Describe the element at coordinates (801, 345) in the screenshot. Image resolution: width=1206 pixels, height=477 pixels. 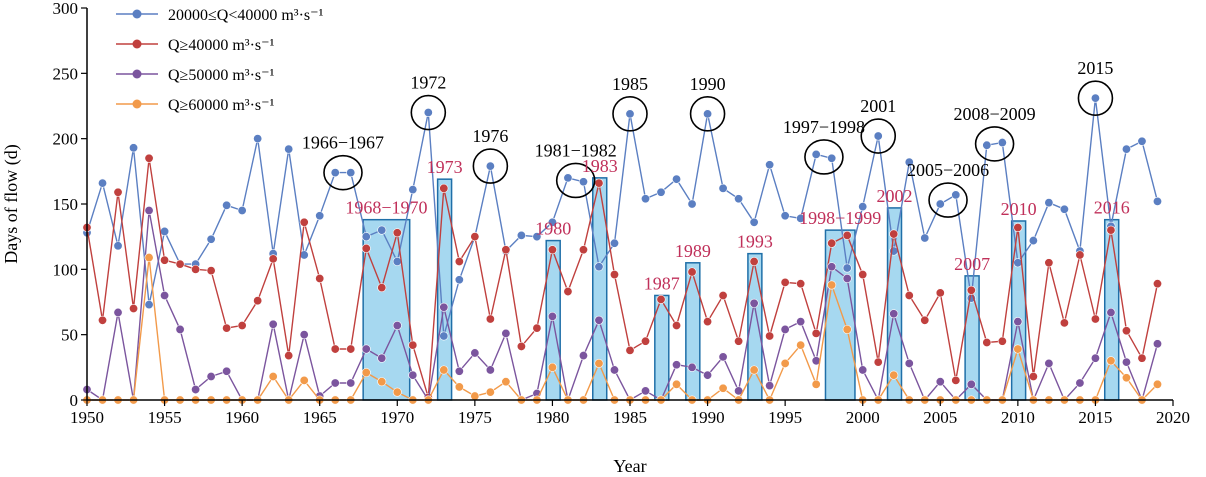
I see `series-3-point-1996` at that location.